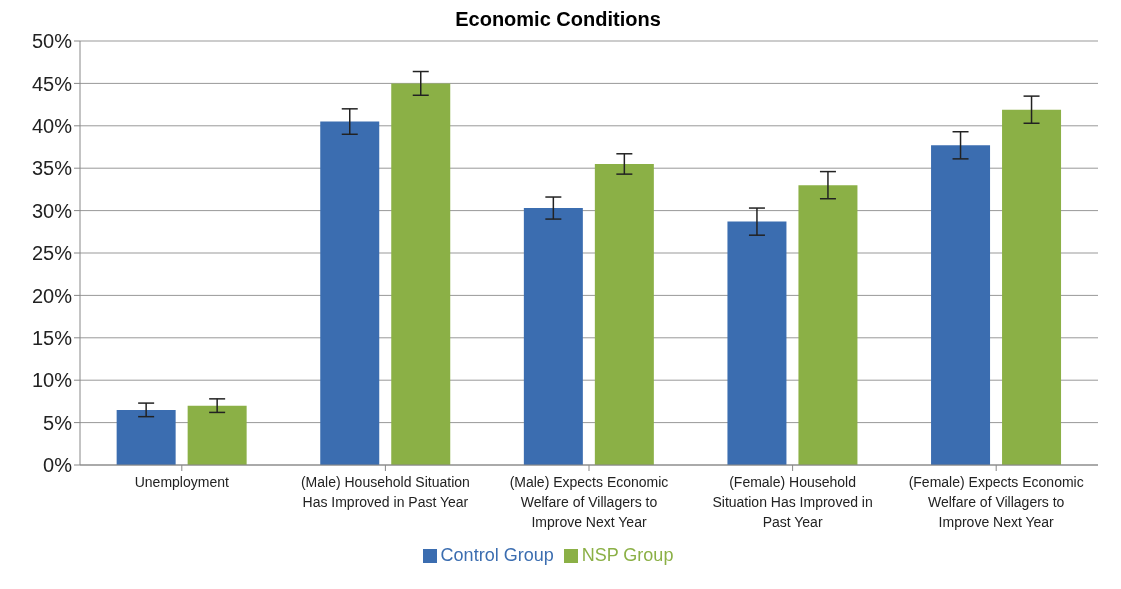 This screenshot has width=1121, height=589. What do you see at coordinates (181, 482) in the screenshot?
I see `x-tick-label: Unemployment` at bounding box center [181, 482].